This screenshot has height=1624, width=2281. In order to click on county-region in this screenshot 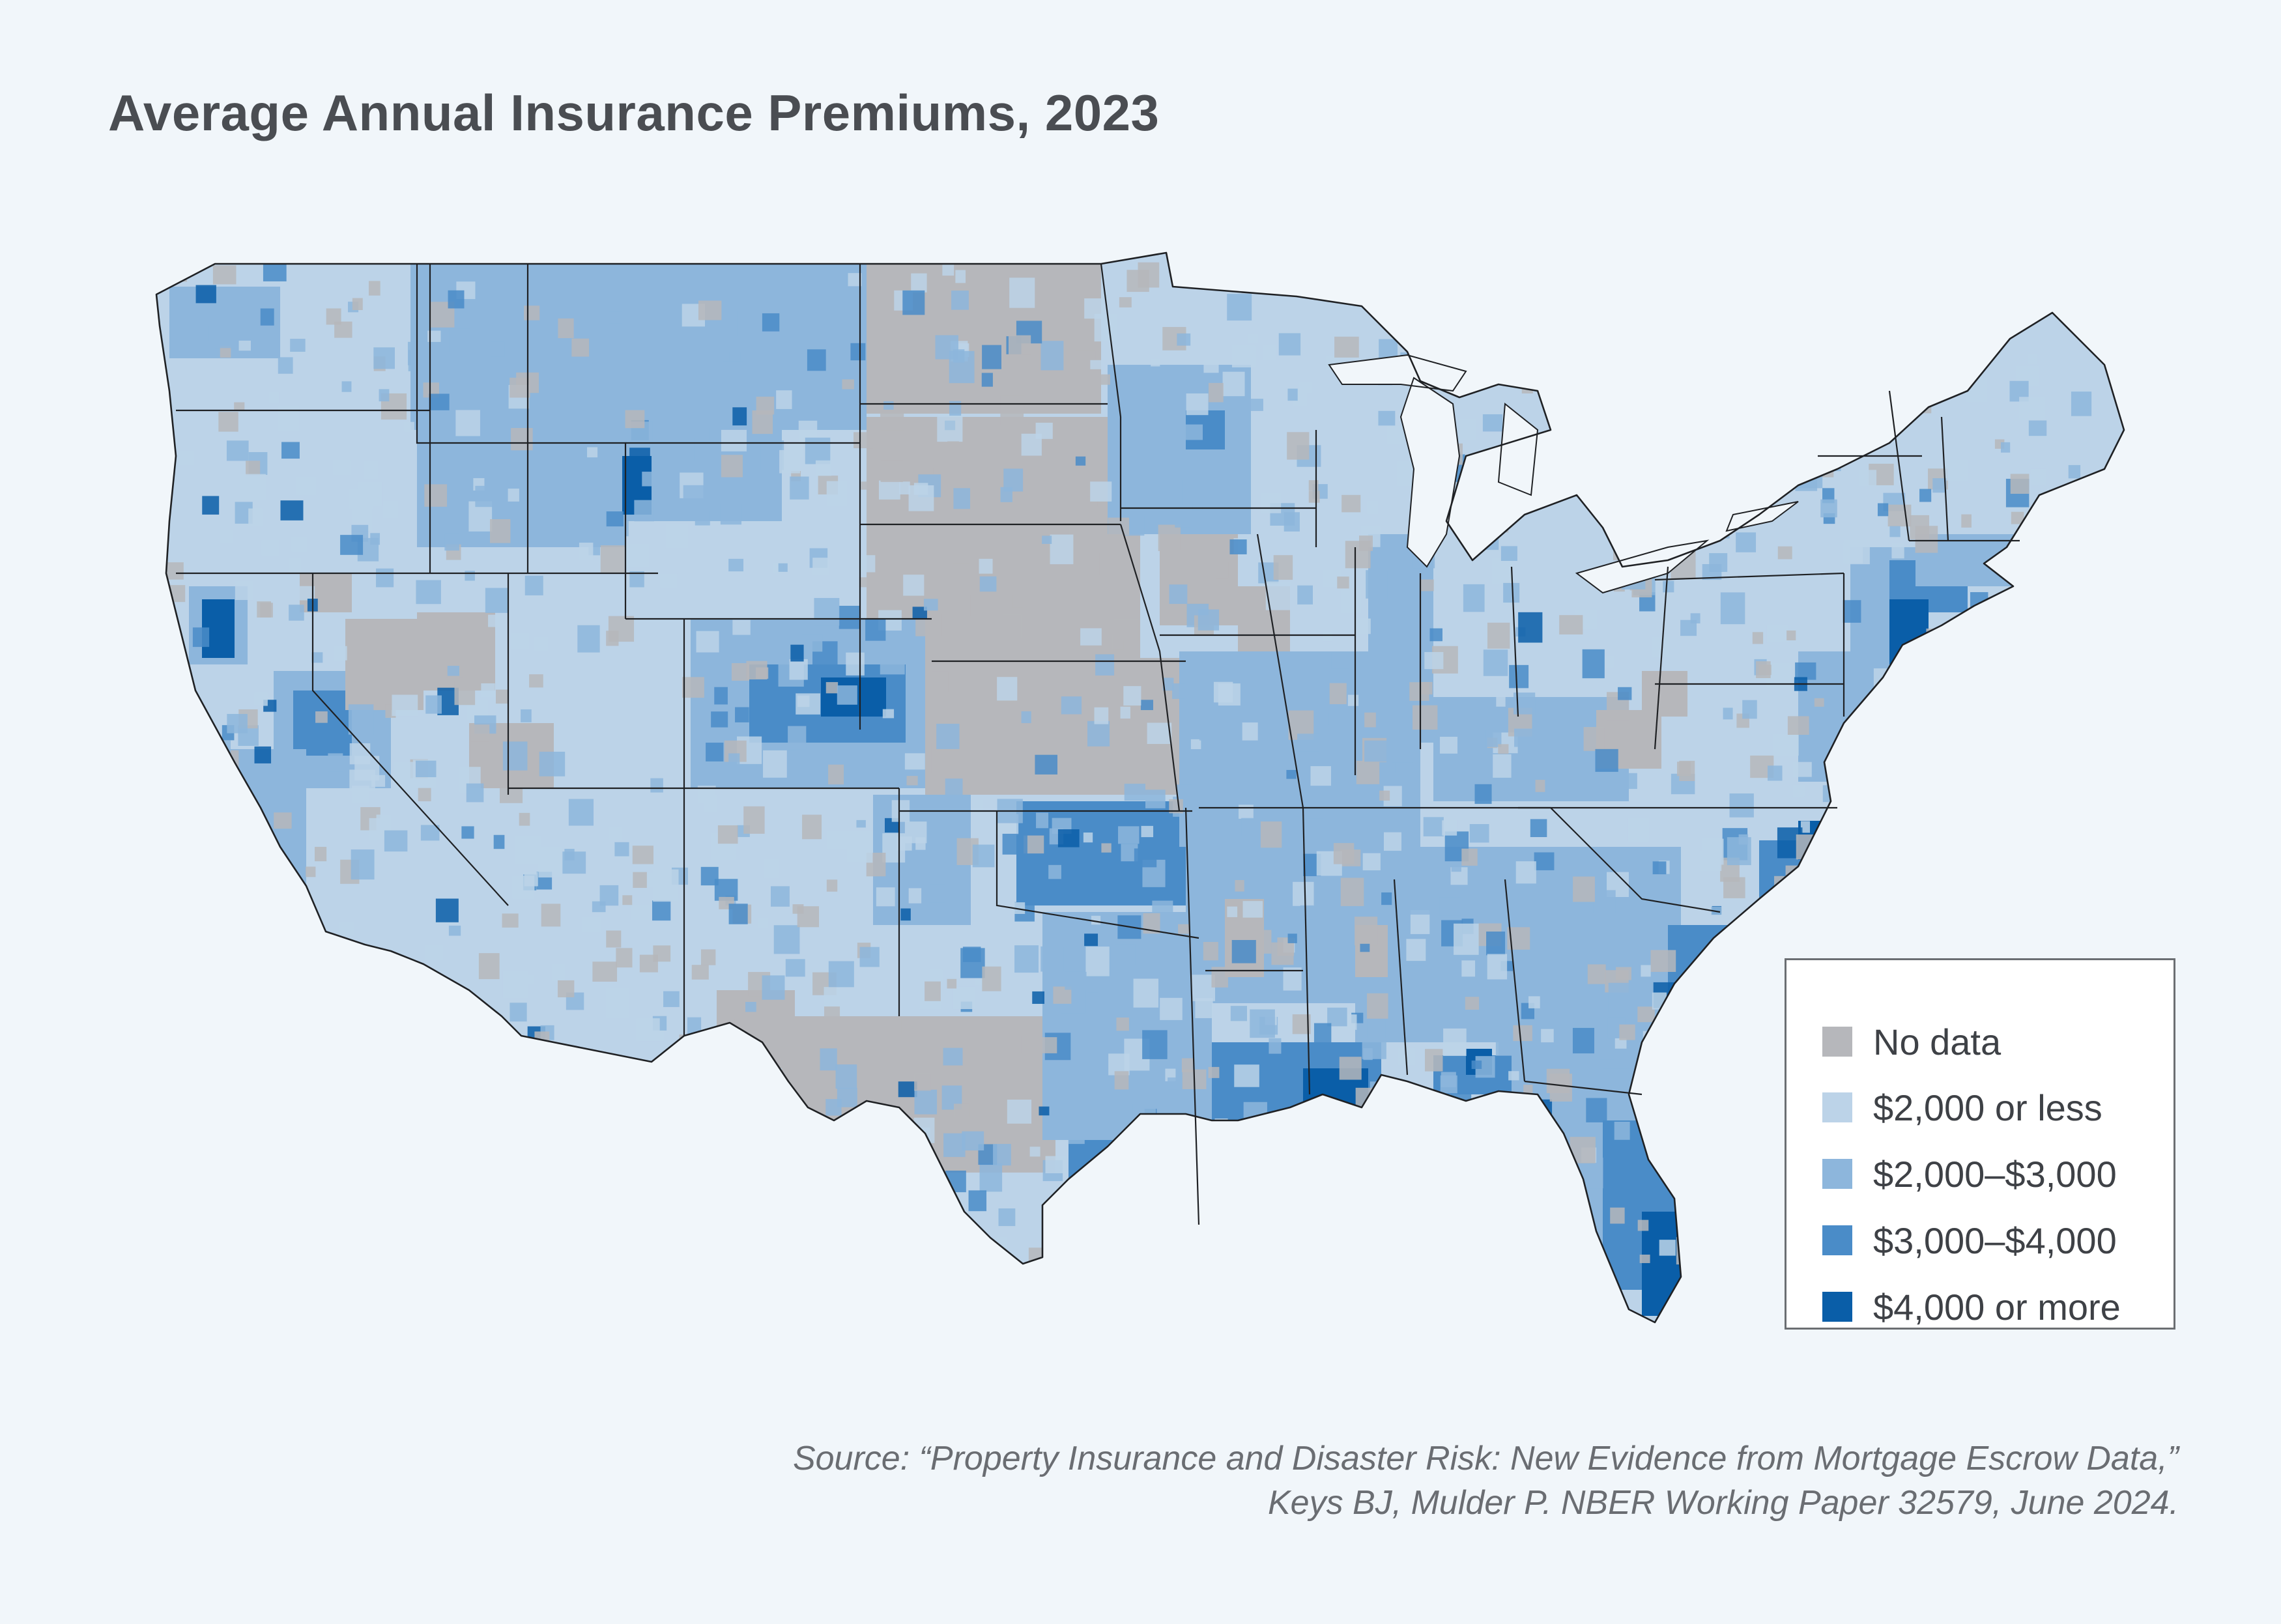, I will do `click(1095, 1179)`.